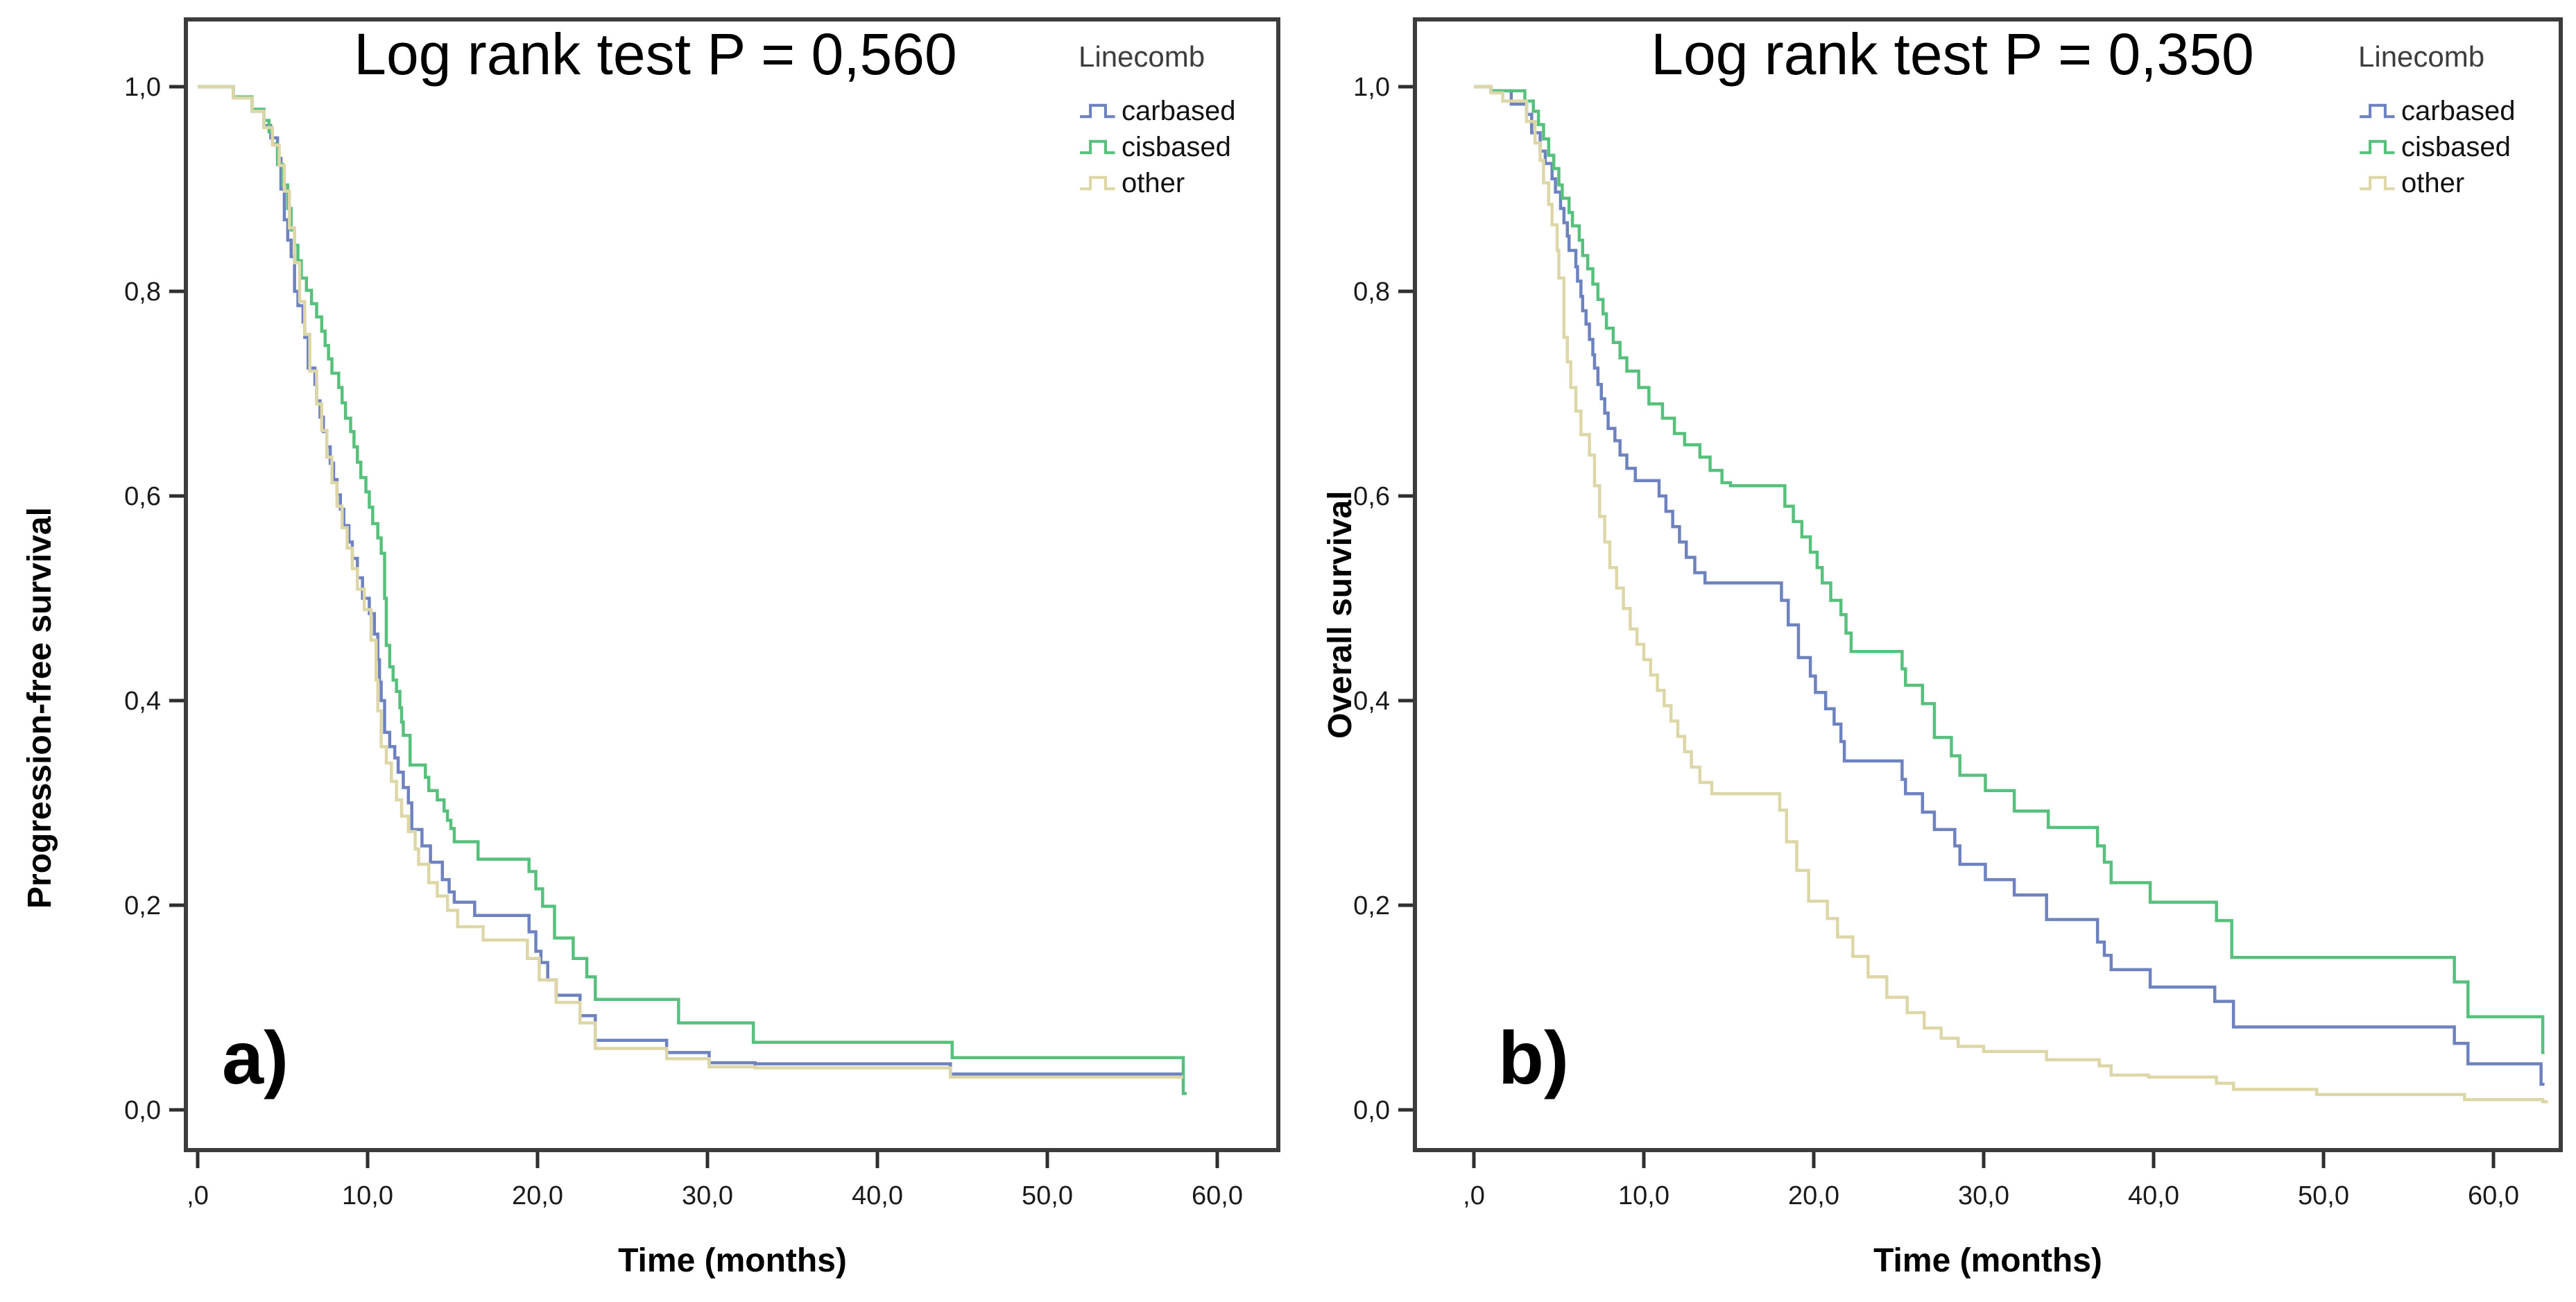 The image size is (2576, 1302). I want to click on panel-b-title: Log rank test P = 0,350, so click(1952, 55).